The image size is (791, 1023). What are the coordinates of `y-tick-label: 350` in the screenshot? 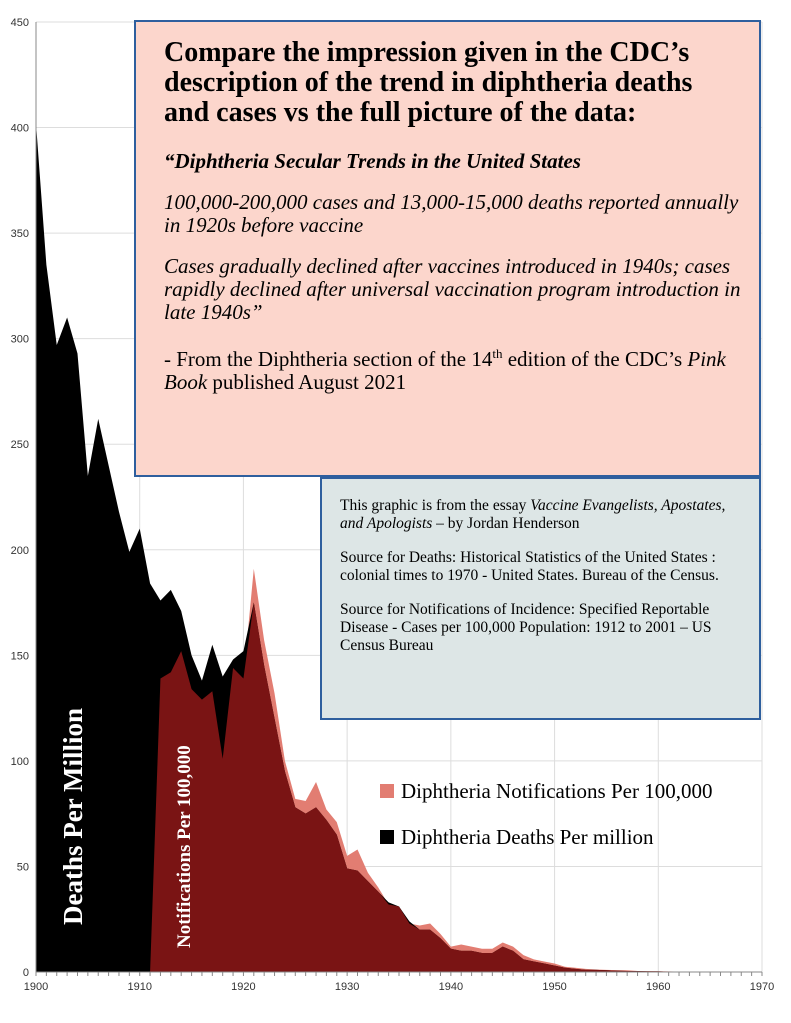 It's located at (20, 234).